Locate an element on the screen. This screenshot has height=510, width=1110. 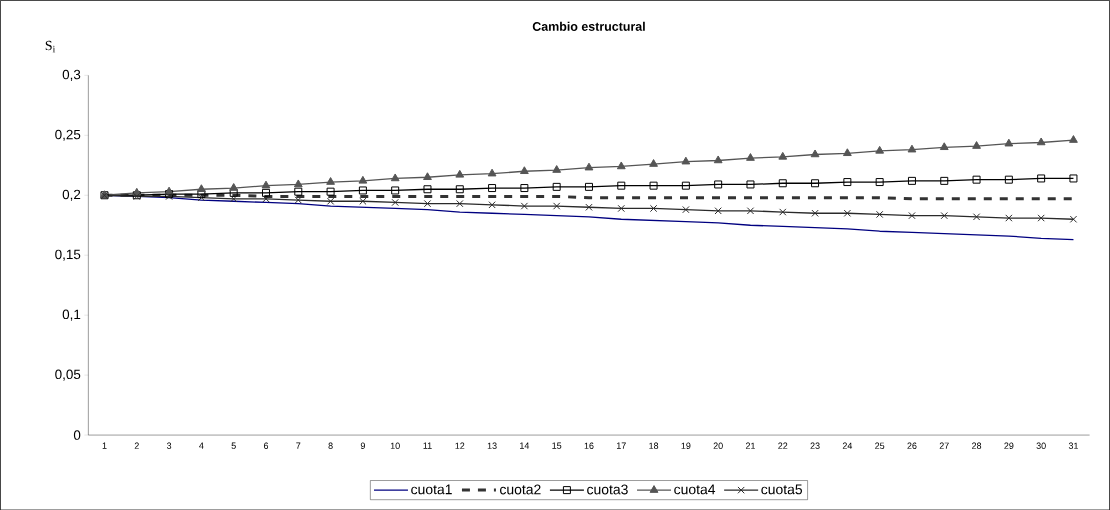
x-tick-label: 30 is located at coordinates (1041, 445).